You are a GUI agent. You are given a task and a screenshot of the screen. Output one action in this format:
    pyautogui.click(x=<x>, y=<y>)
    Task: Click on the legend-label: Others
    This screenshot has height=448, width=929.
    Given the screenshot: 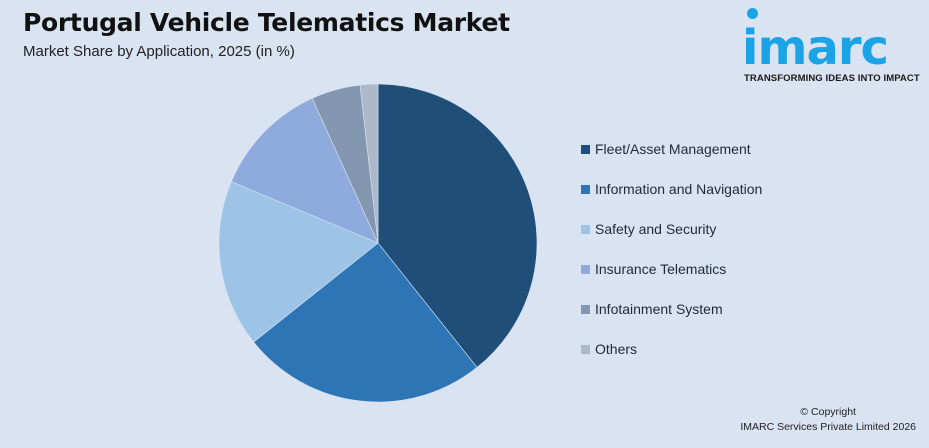 What is the action you would take?
    pyautogui.click(x=616, y=349)
    